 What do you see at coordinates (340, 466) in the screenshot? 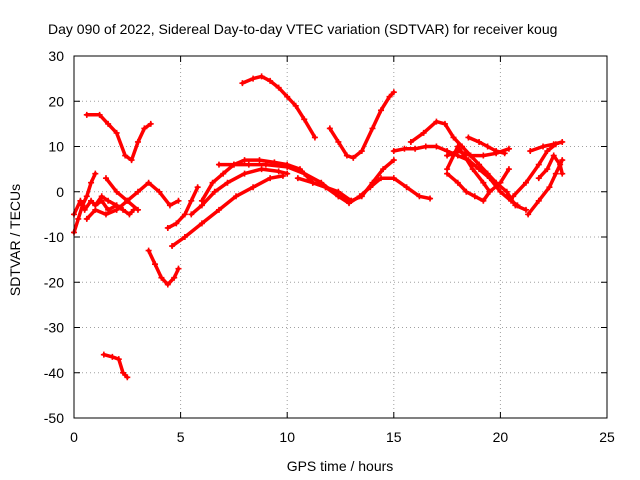
I see `x-axis-label: GPS time / hours` at bounding box center [340, 466].